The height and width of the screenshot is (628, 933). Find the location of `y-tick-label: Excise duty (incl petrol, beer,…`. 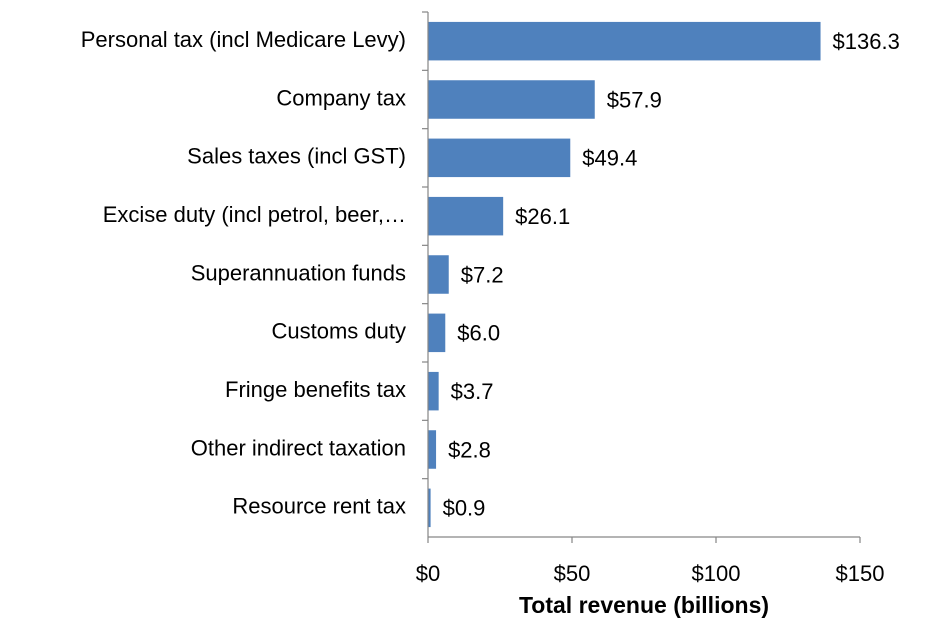

y-tick-label: Excise duty (incl petrol, beer,… is located at coordinates (254, 214).